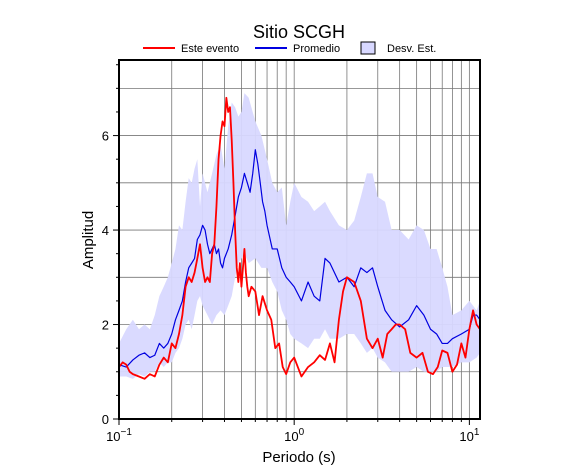  I want to click on x-tick-label: 10¹, so click(469, 435).